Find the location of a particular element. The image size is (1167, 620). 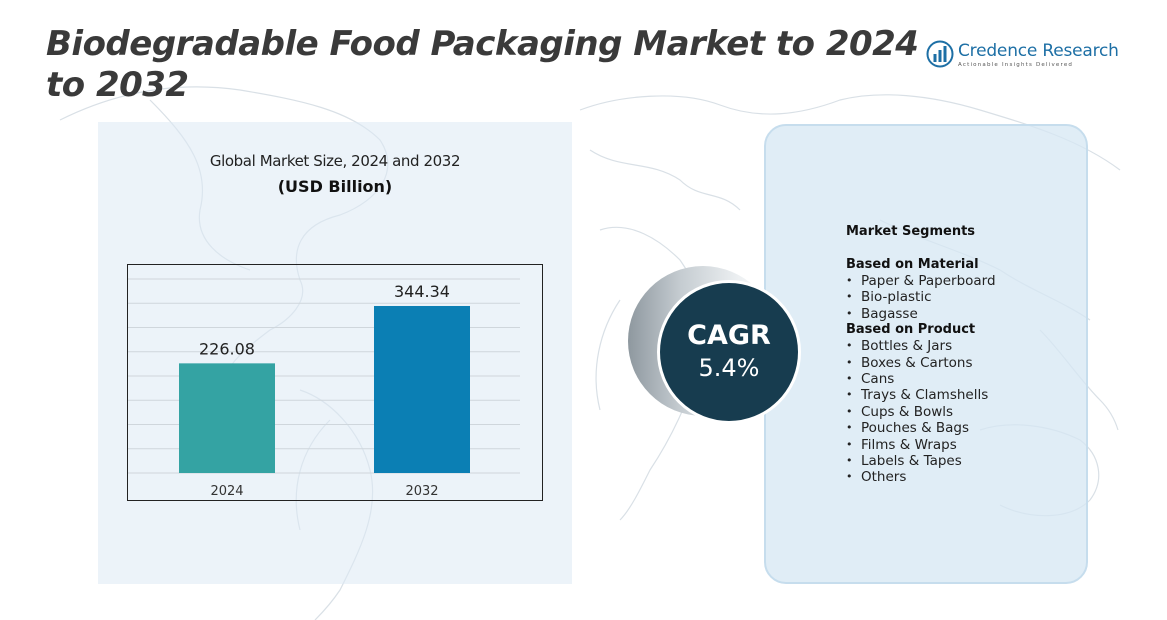

logo-tagline: Actionable Insights Delivered is located at coordinates (1016, 64).